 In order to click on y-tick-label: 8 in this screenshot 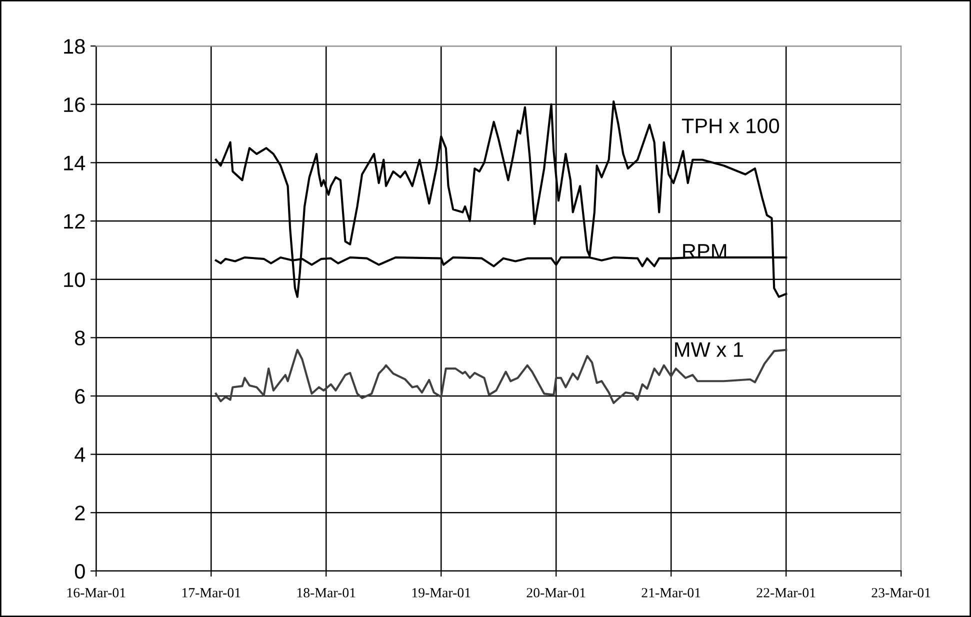, I will do `click(80, 338)`.